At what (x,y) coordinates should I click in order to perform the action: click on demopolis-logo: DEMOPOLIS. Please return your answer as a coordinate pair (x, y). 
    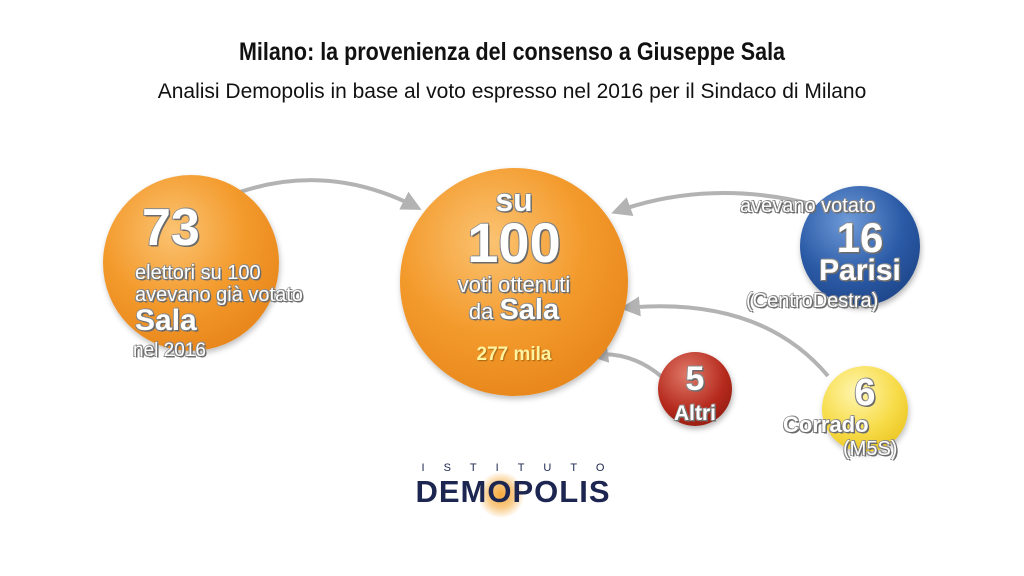
    Looking at the image, I should click on (513, 491).